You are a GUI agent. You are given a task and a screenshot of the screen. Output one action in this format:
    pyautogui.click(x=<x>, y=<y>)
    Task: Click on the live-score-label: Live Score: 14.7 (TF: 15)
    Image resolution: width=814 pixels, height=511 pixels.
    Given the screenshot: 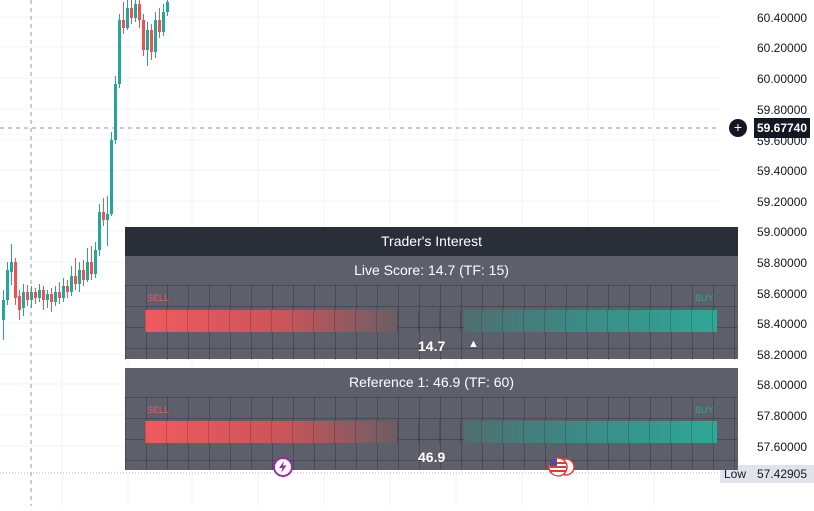 What is the action you would take?
    pyautogui.click(x=431, y=270)
    